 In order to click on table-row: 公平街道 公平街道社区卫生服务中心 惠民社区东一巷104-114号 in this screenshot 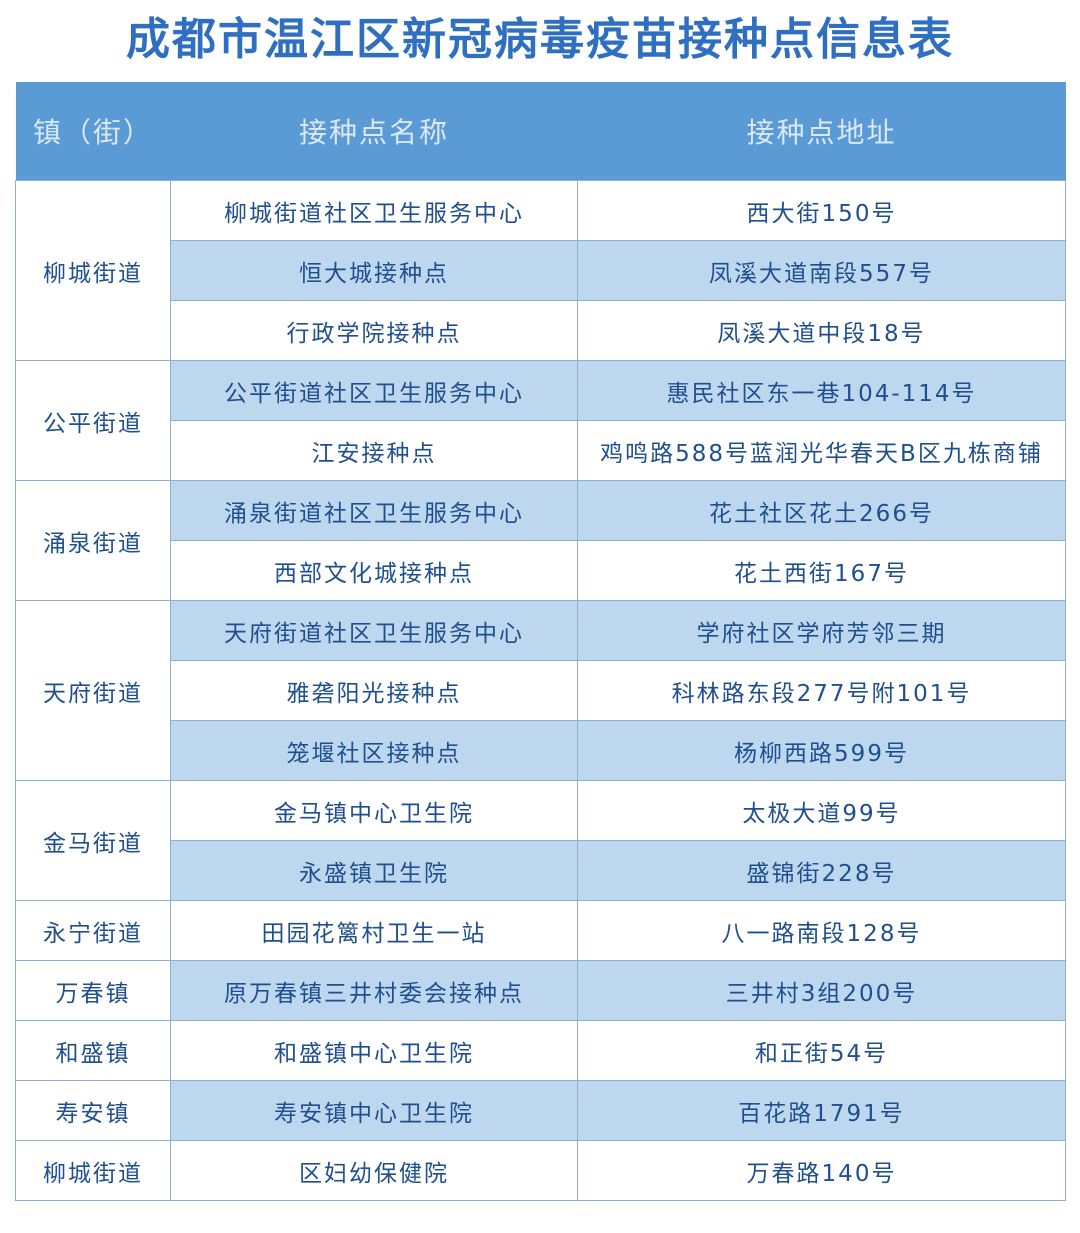, I will do `click(540, 420)`.